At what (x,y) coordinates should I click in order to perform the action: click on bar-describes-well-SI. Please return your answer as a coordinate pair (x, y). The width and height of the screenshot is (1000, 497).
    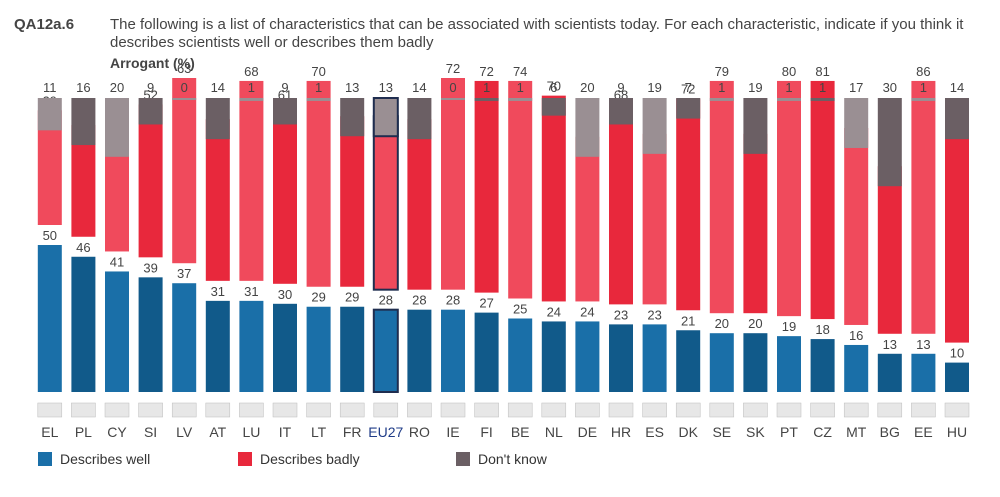
    Looking at the image, I should click on (150, 334).